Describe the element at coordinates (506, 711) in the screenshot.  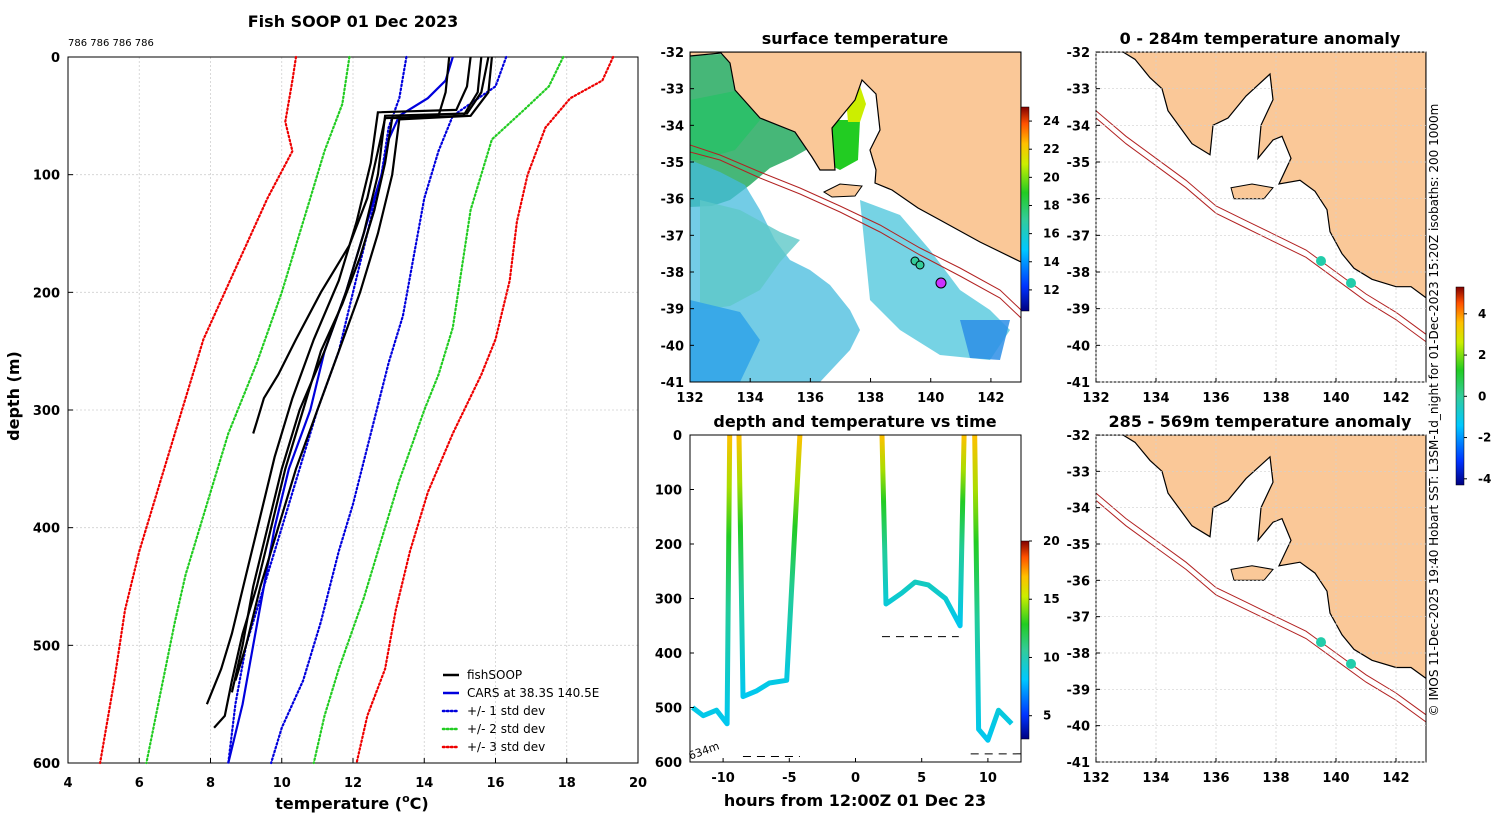
I see `legend-entry: +/- 1 std dev` at that location.